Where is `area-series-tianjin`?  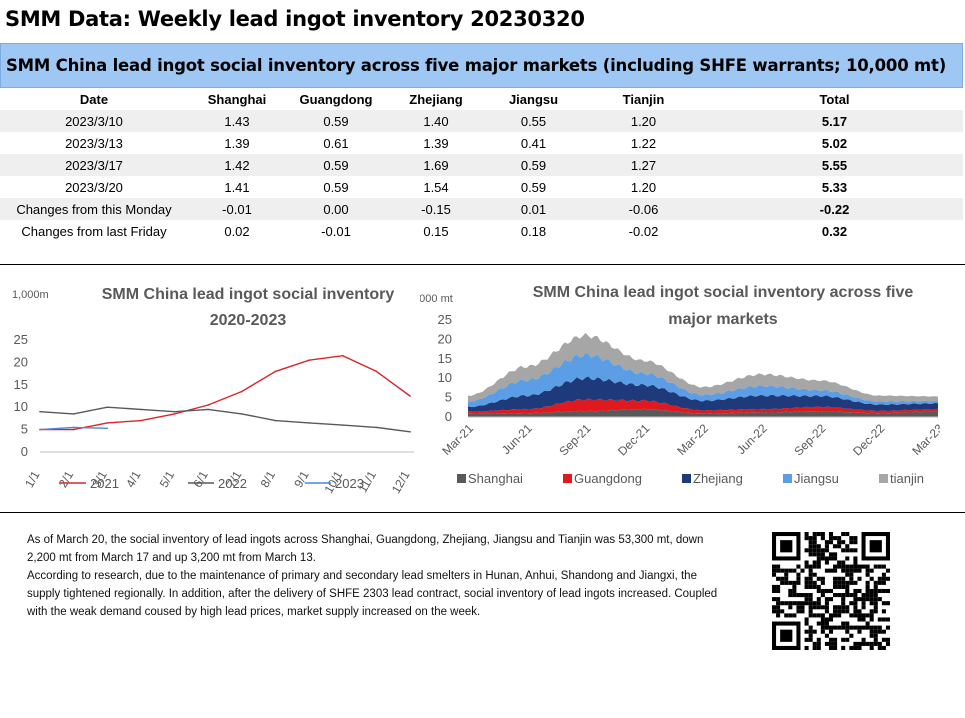 area-series-tianjin is located at coordinates (703, 367).